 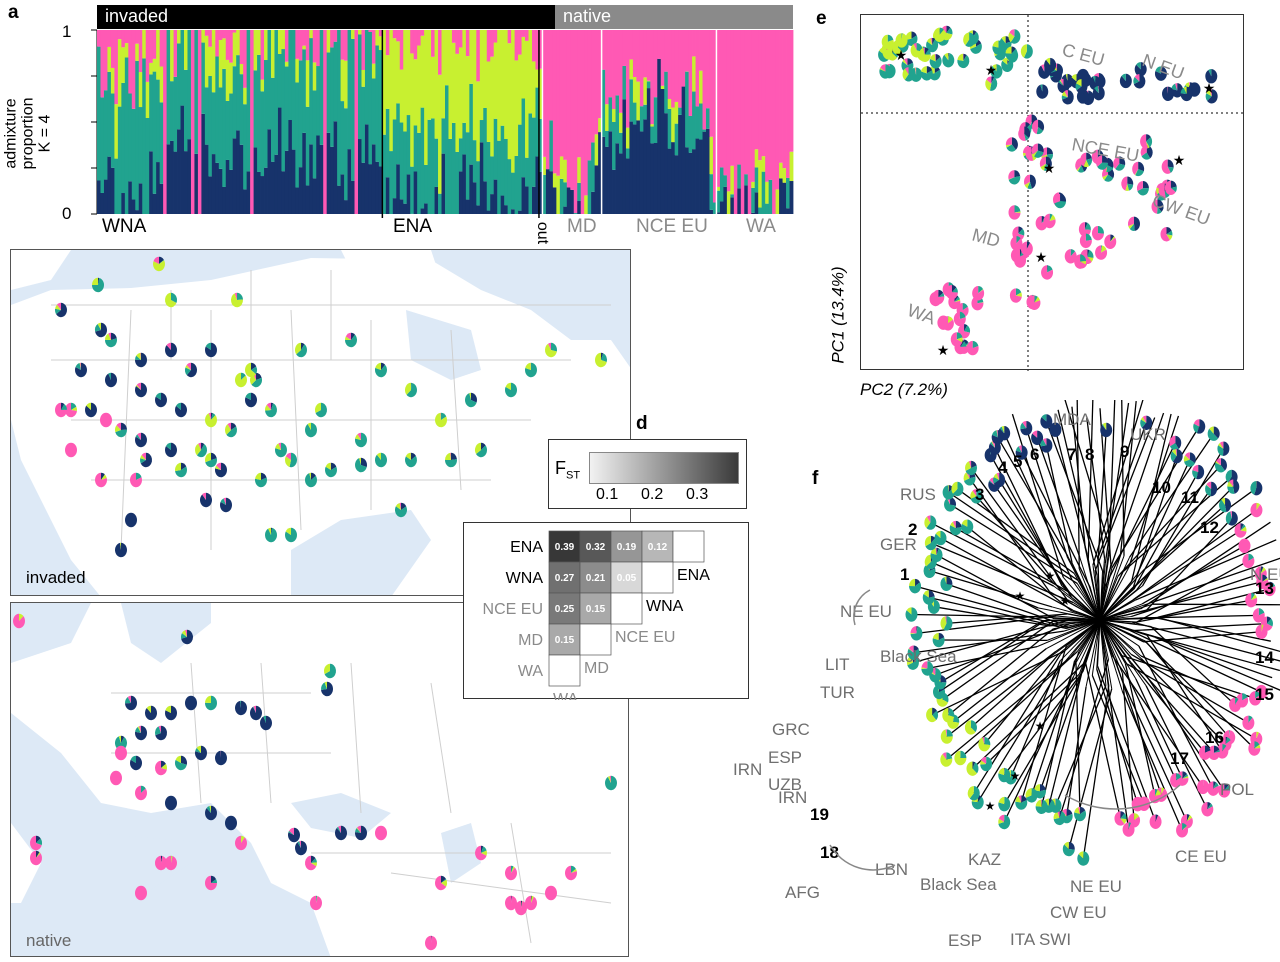 What do you see at coordinates (607, 494) in the screenshot?
I see `fst-tick-1: 0.1` at bounding box center [607, 494].